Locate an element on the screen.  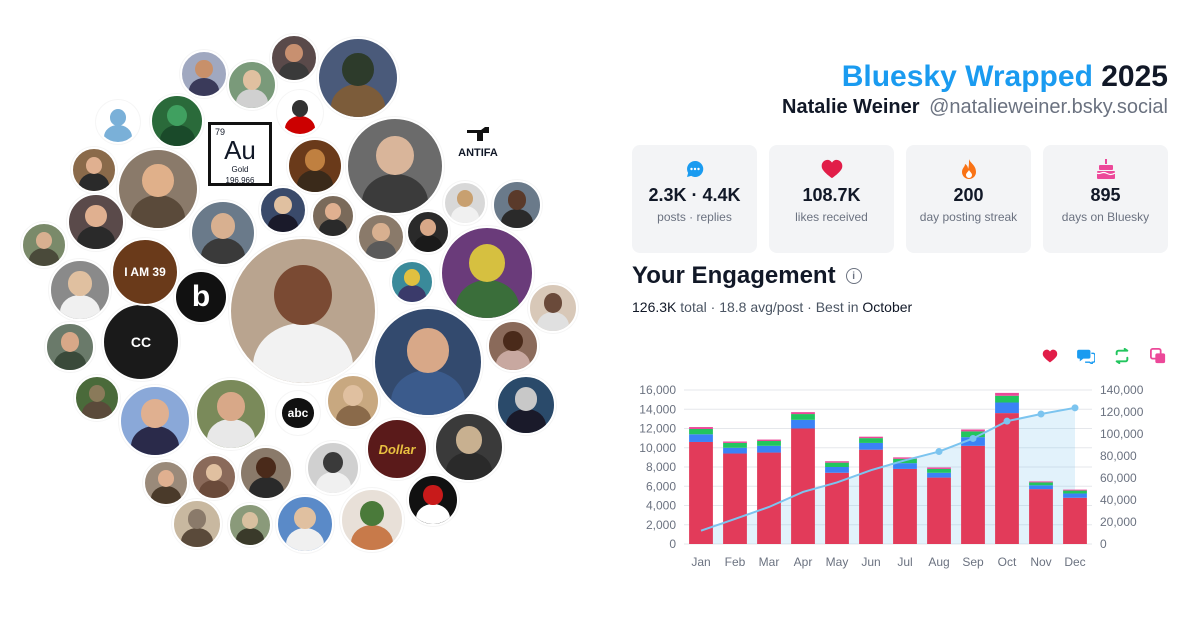
antifa-avatar: ANTIFA is located at coordinates (478, 148).